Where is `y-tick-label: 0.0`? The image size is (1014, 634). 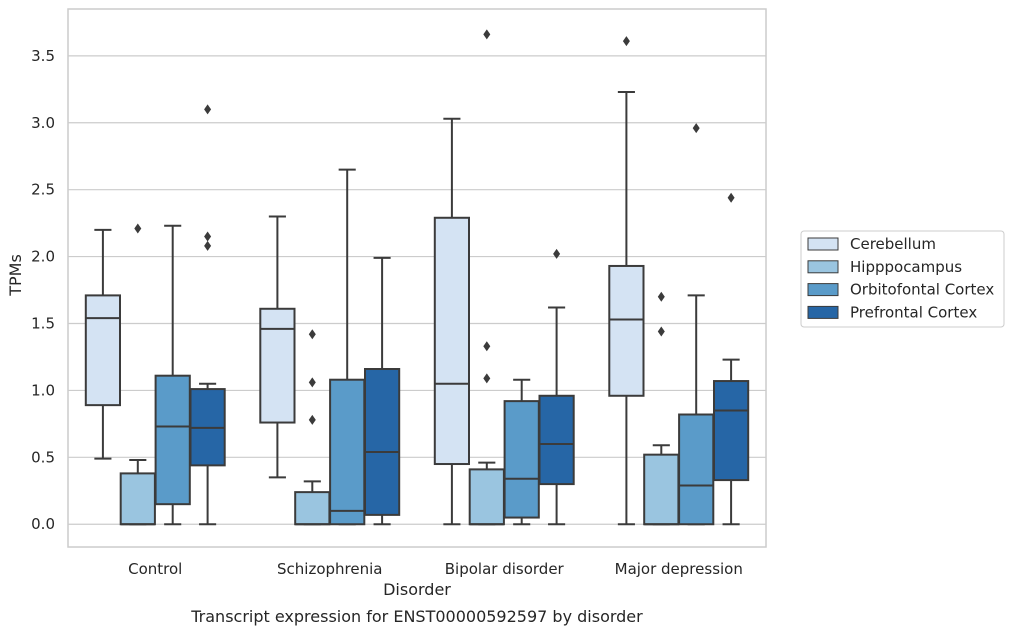
y-tick-label: 0.0 is located at coordinates (43, 524).